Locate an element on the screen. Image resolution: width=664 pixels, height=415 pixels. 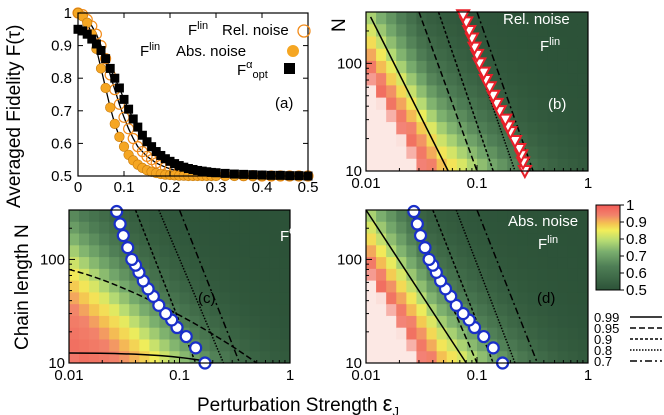
legend-opt-marker is located at coordinates (289, 68).